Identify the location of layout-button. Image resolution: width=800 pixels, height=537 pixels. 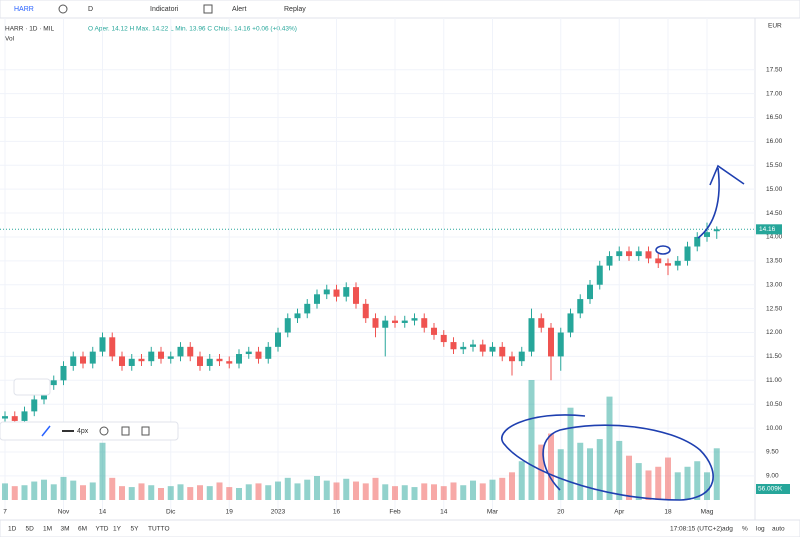
(208, 9).